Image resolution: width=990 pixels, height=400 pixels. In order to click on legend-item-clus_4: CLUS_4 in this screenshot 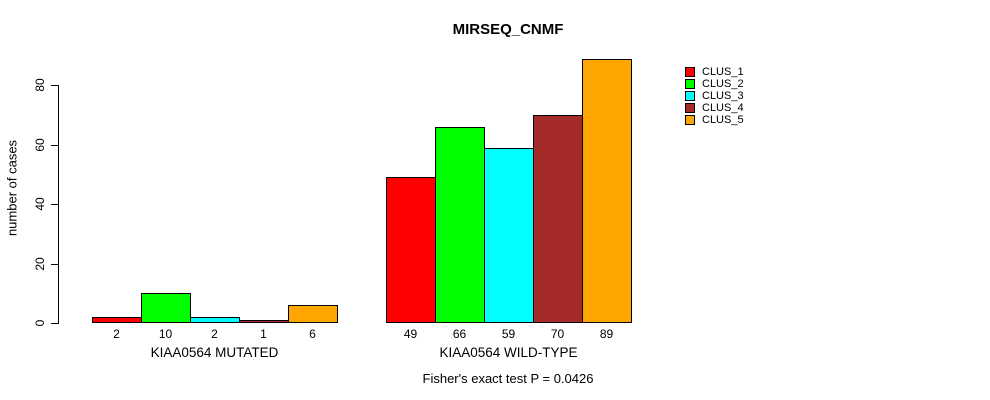, I will do `click(714, 108)`.